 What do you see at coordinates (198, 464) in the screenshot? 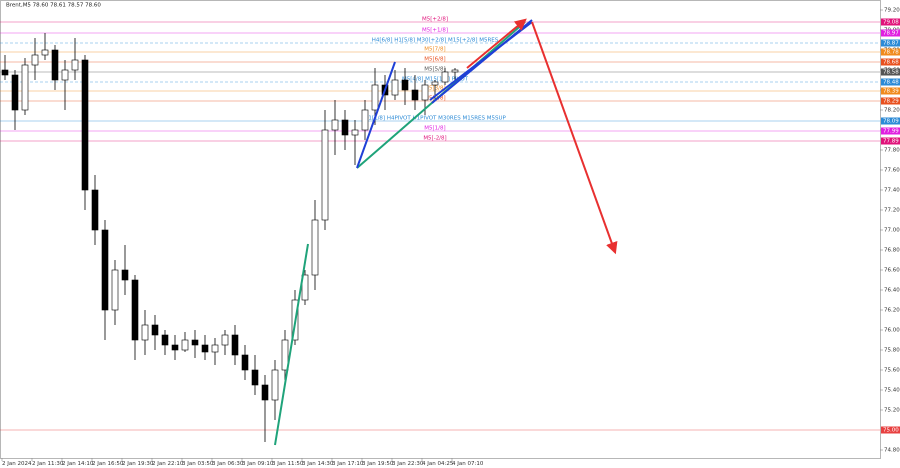
I see `x-tick-label: 3 Jan 03:50` at bounding box center [198, 464].